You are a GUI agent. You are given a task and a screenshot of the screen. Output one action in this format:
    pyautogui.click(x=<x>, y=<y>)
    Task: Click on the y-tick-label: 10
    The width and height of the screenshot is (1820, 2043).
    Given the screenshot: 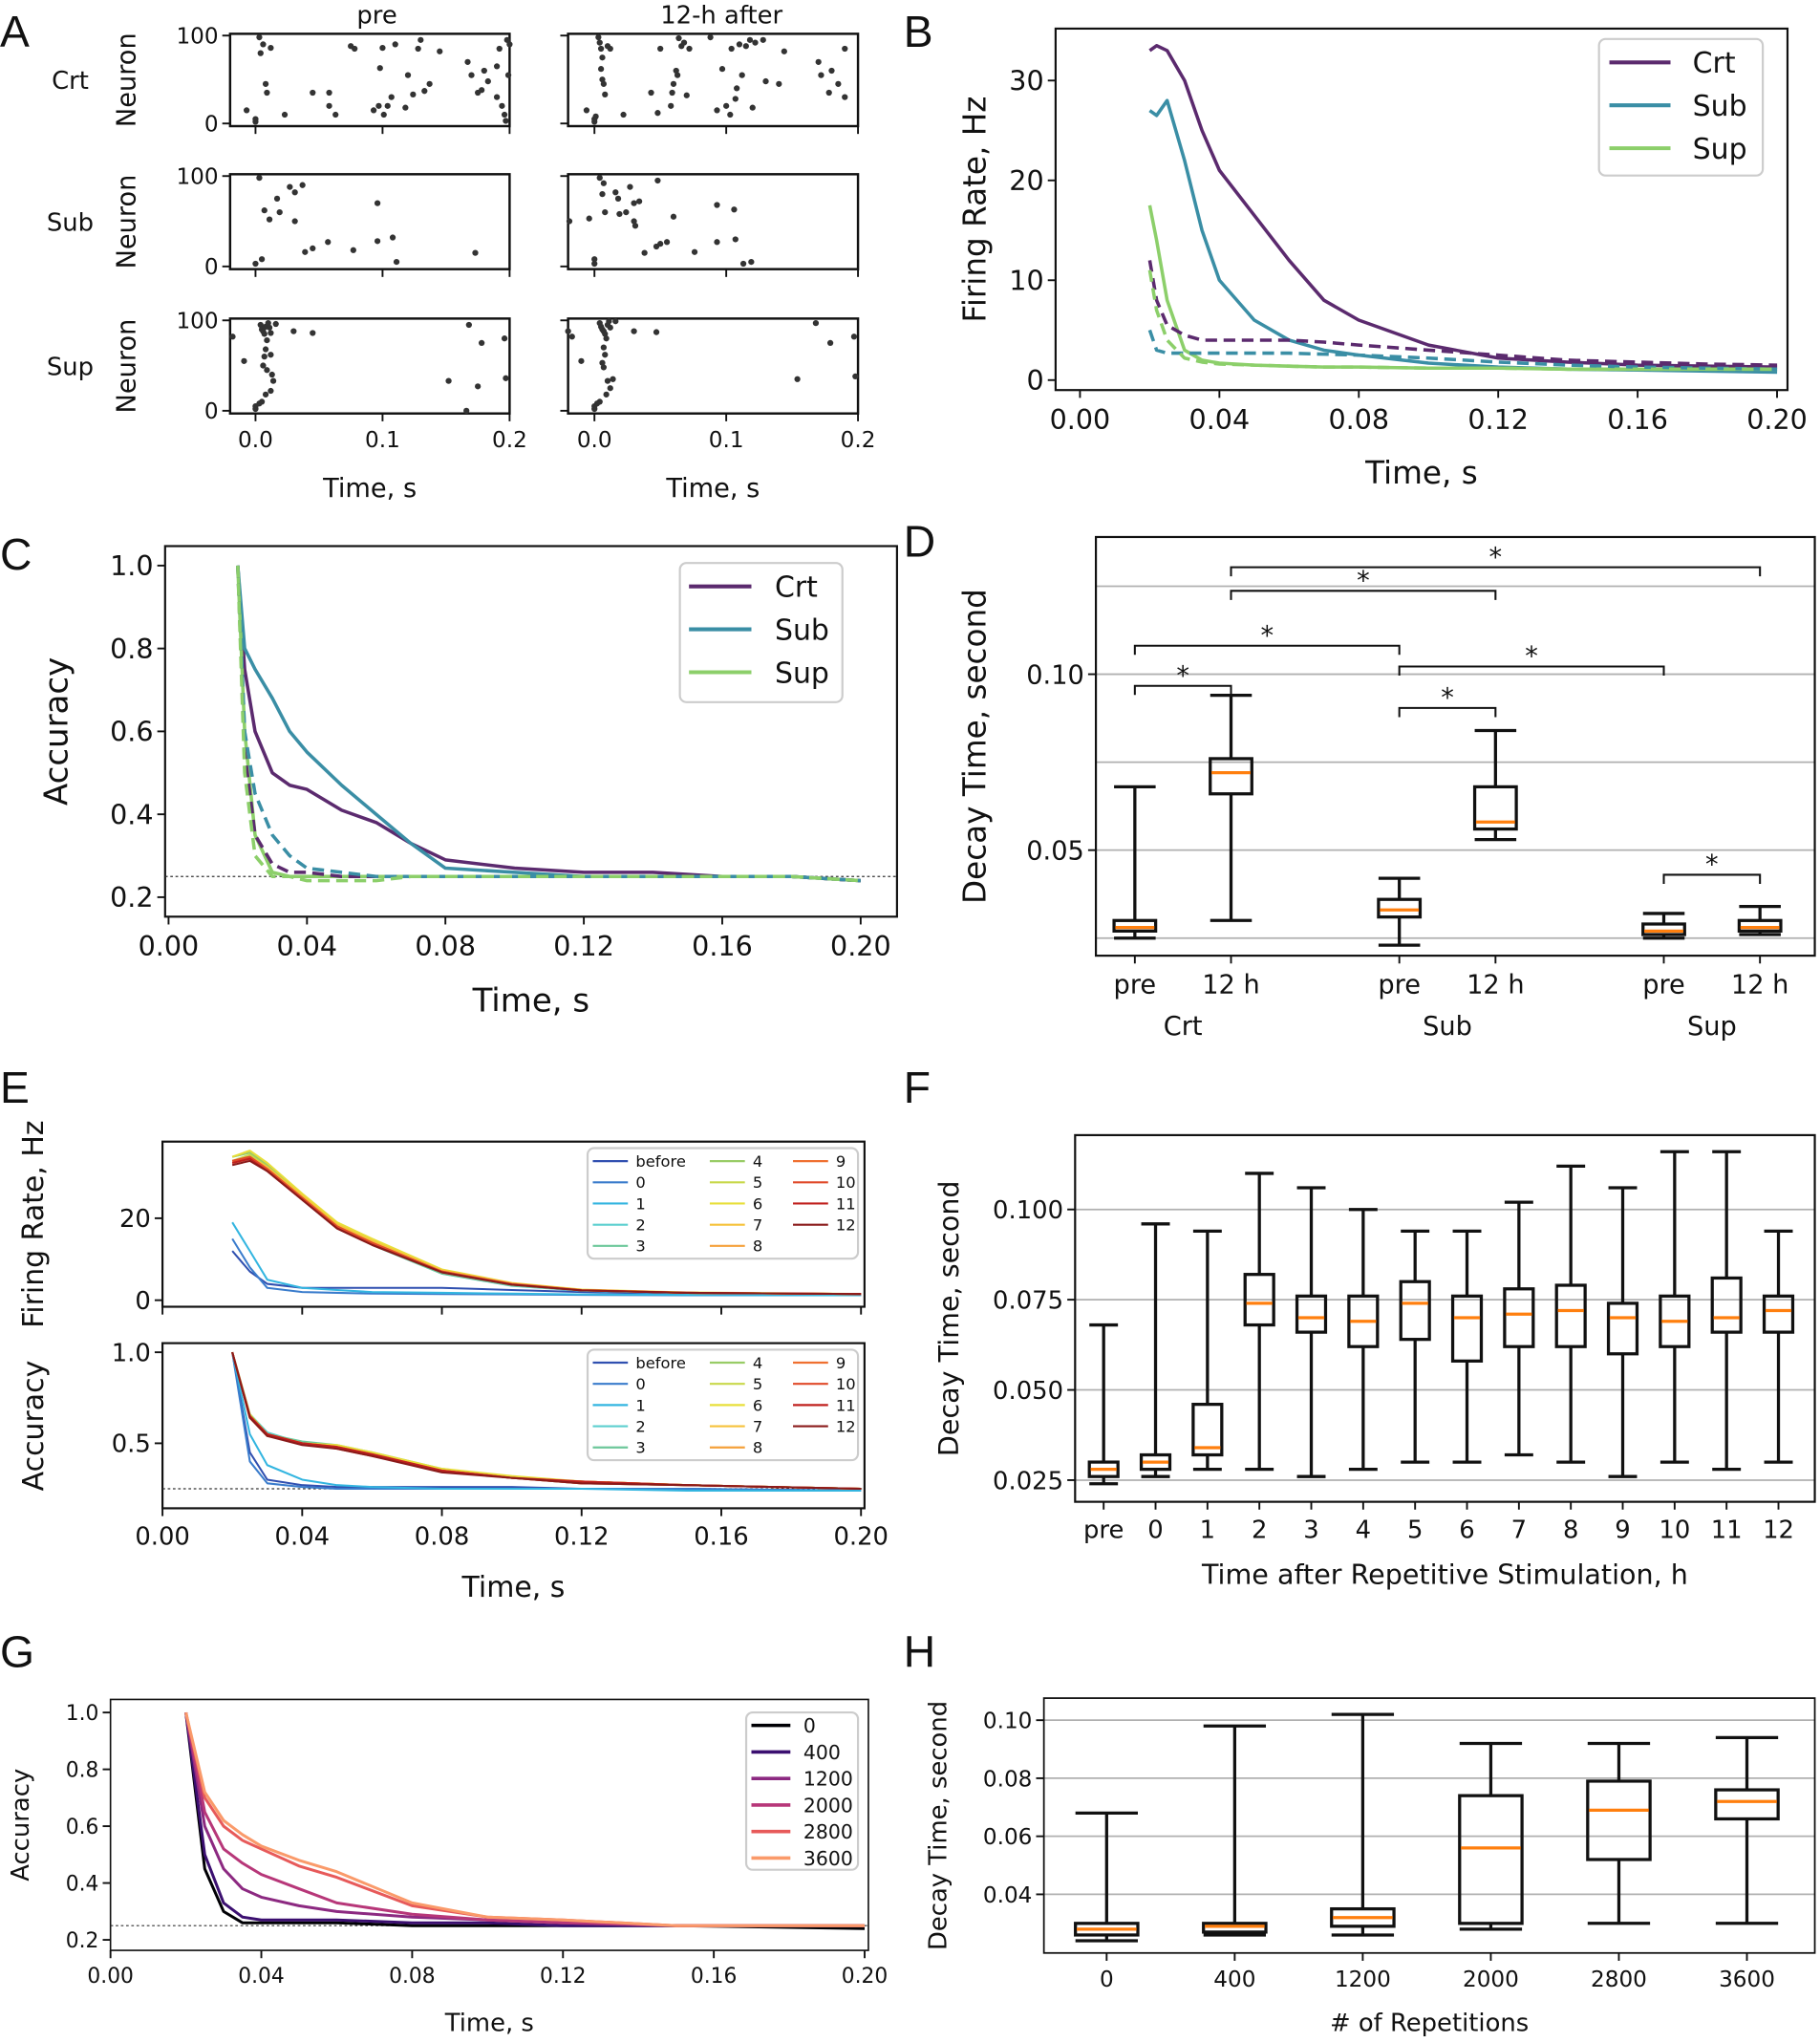 What is the action you would take?
    pyautogui.click(x=1026, y=281)
    